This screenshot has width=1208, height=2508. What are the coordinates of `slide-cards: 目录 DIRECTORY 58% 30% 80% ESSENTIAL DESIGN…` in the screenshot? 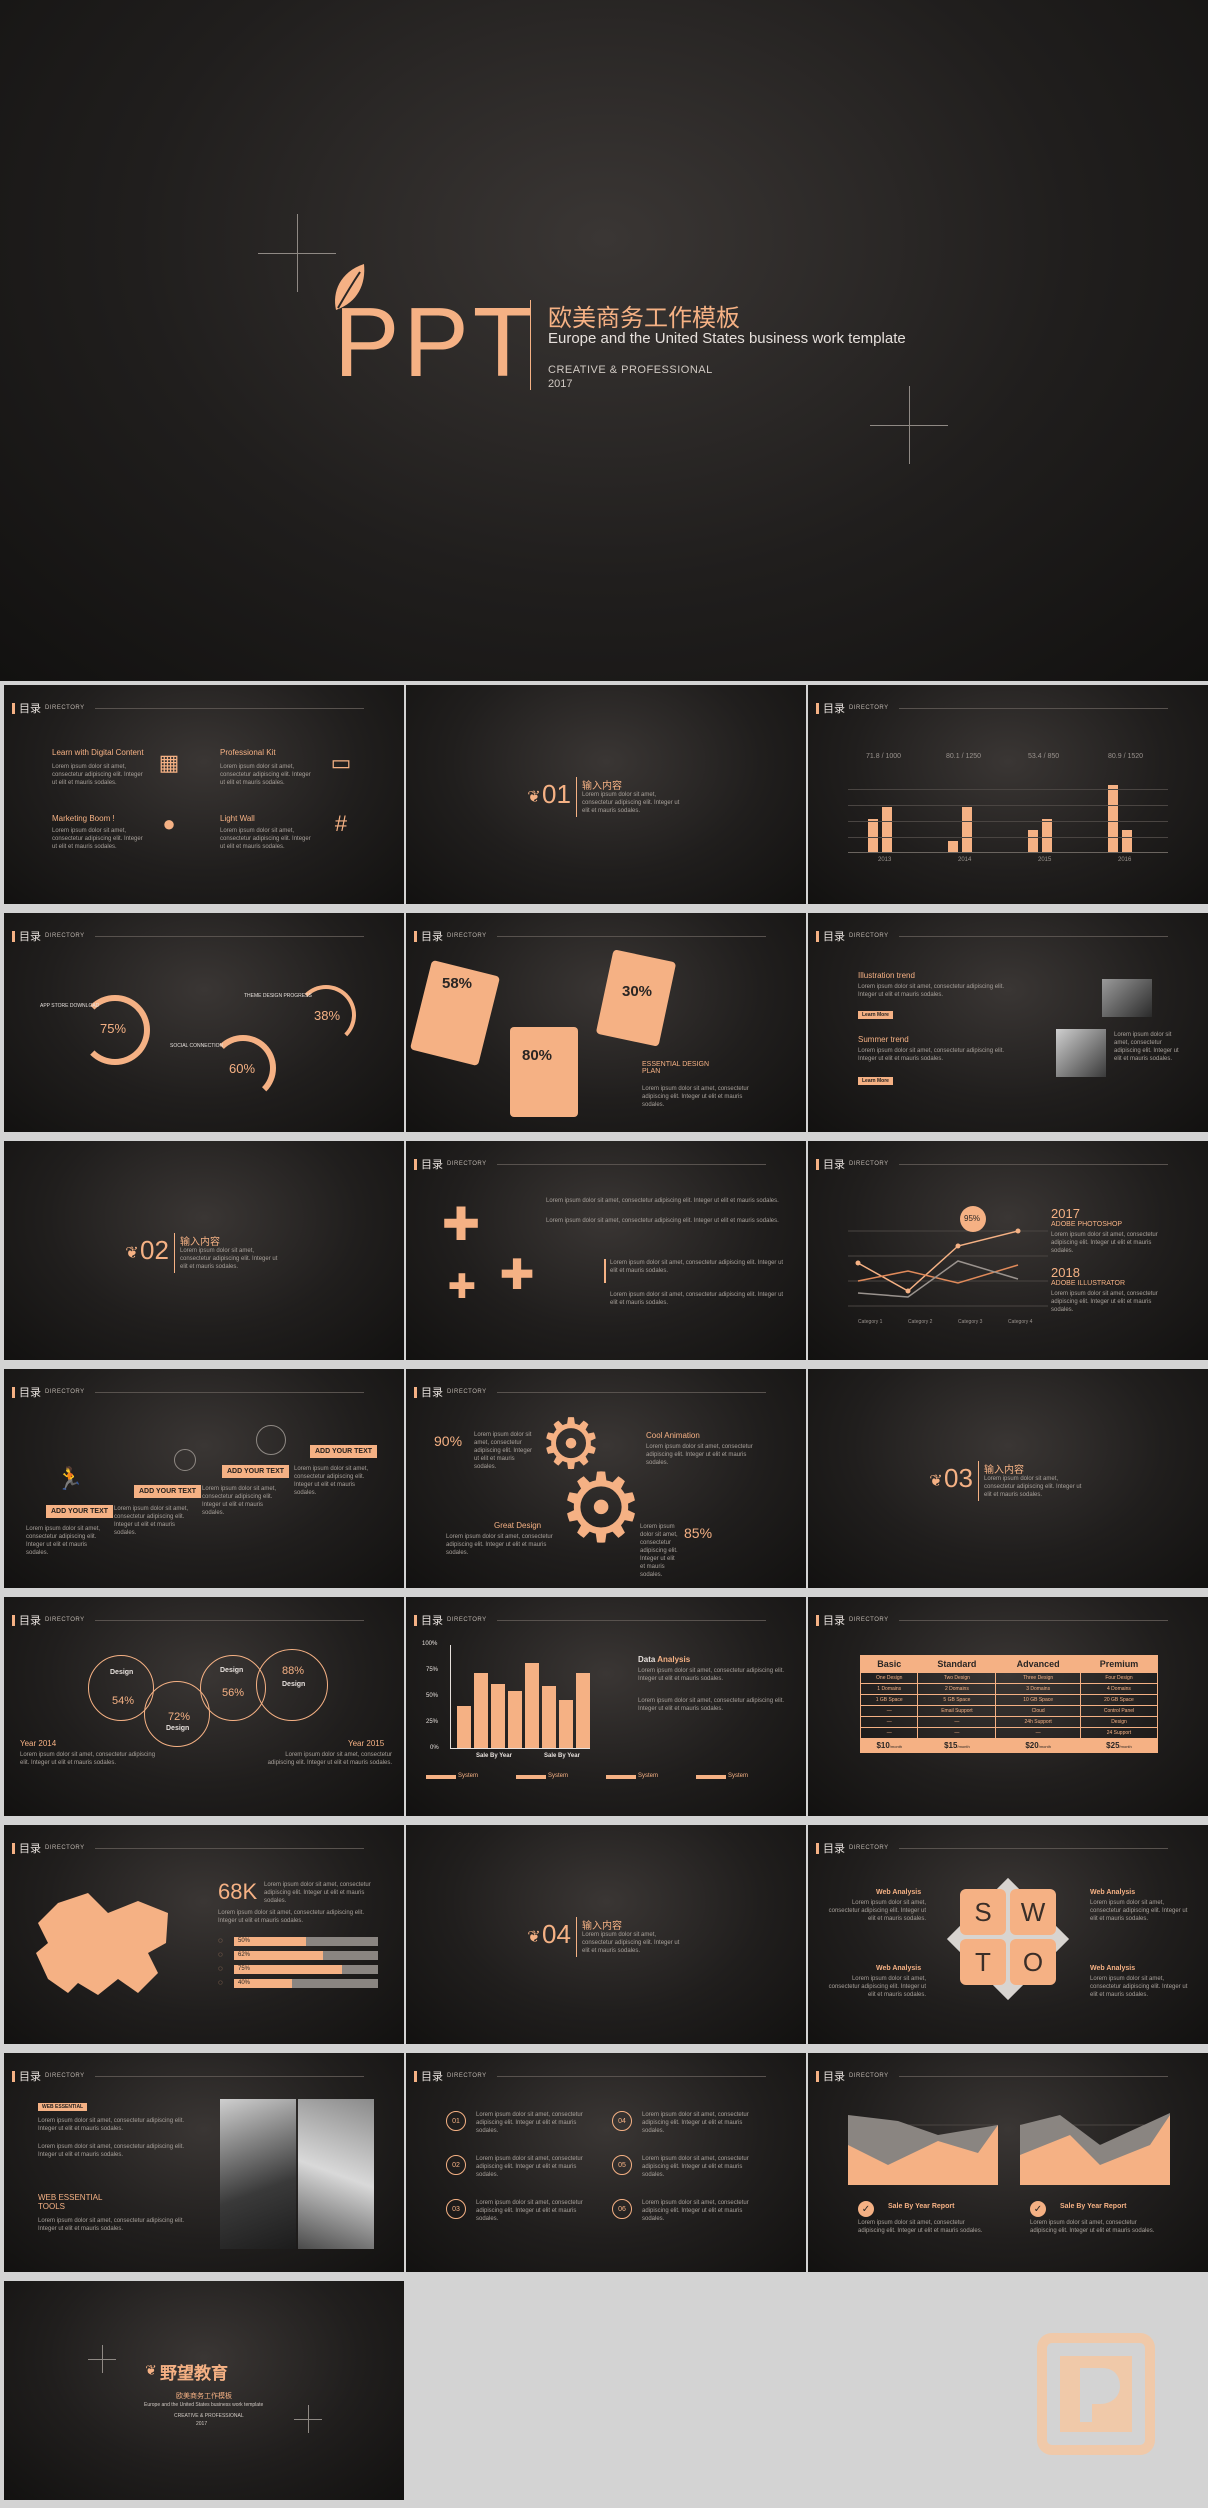 It's located at (606, 1022).